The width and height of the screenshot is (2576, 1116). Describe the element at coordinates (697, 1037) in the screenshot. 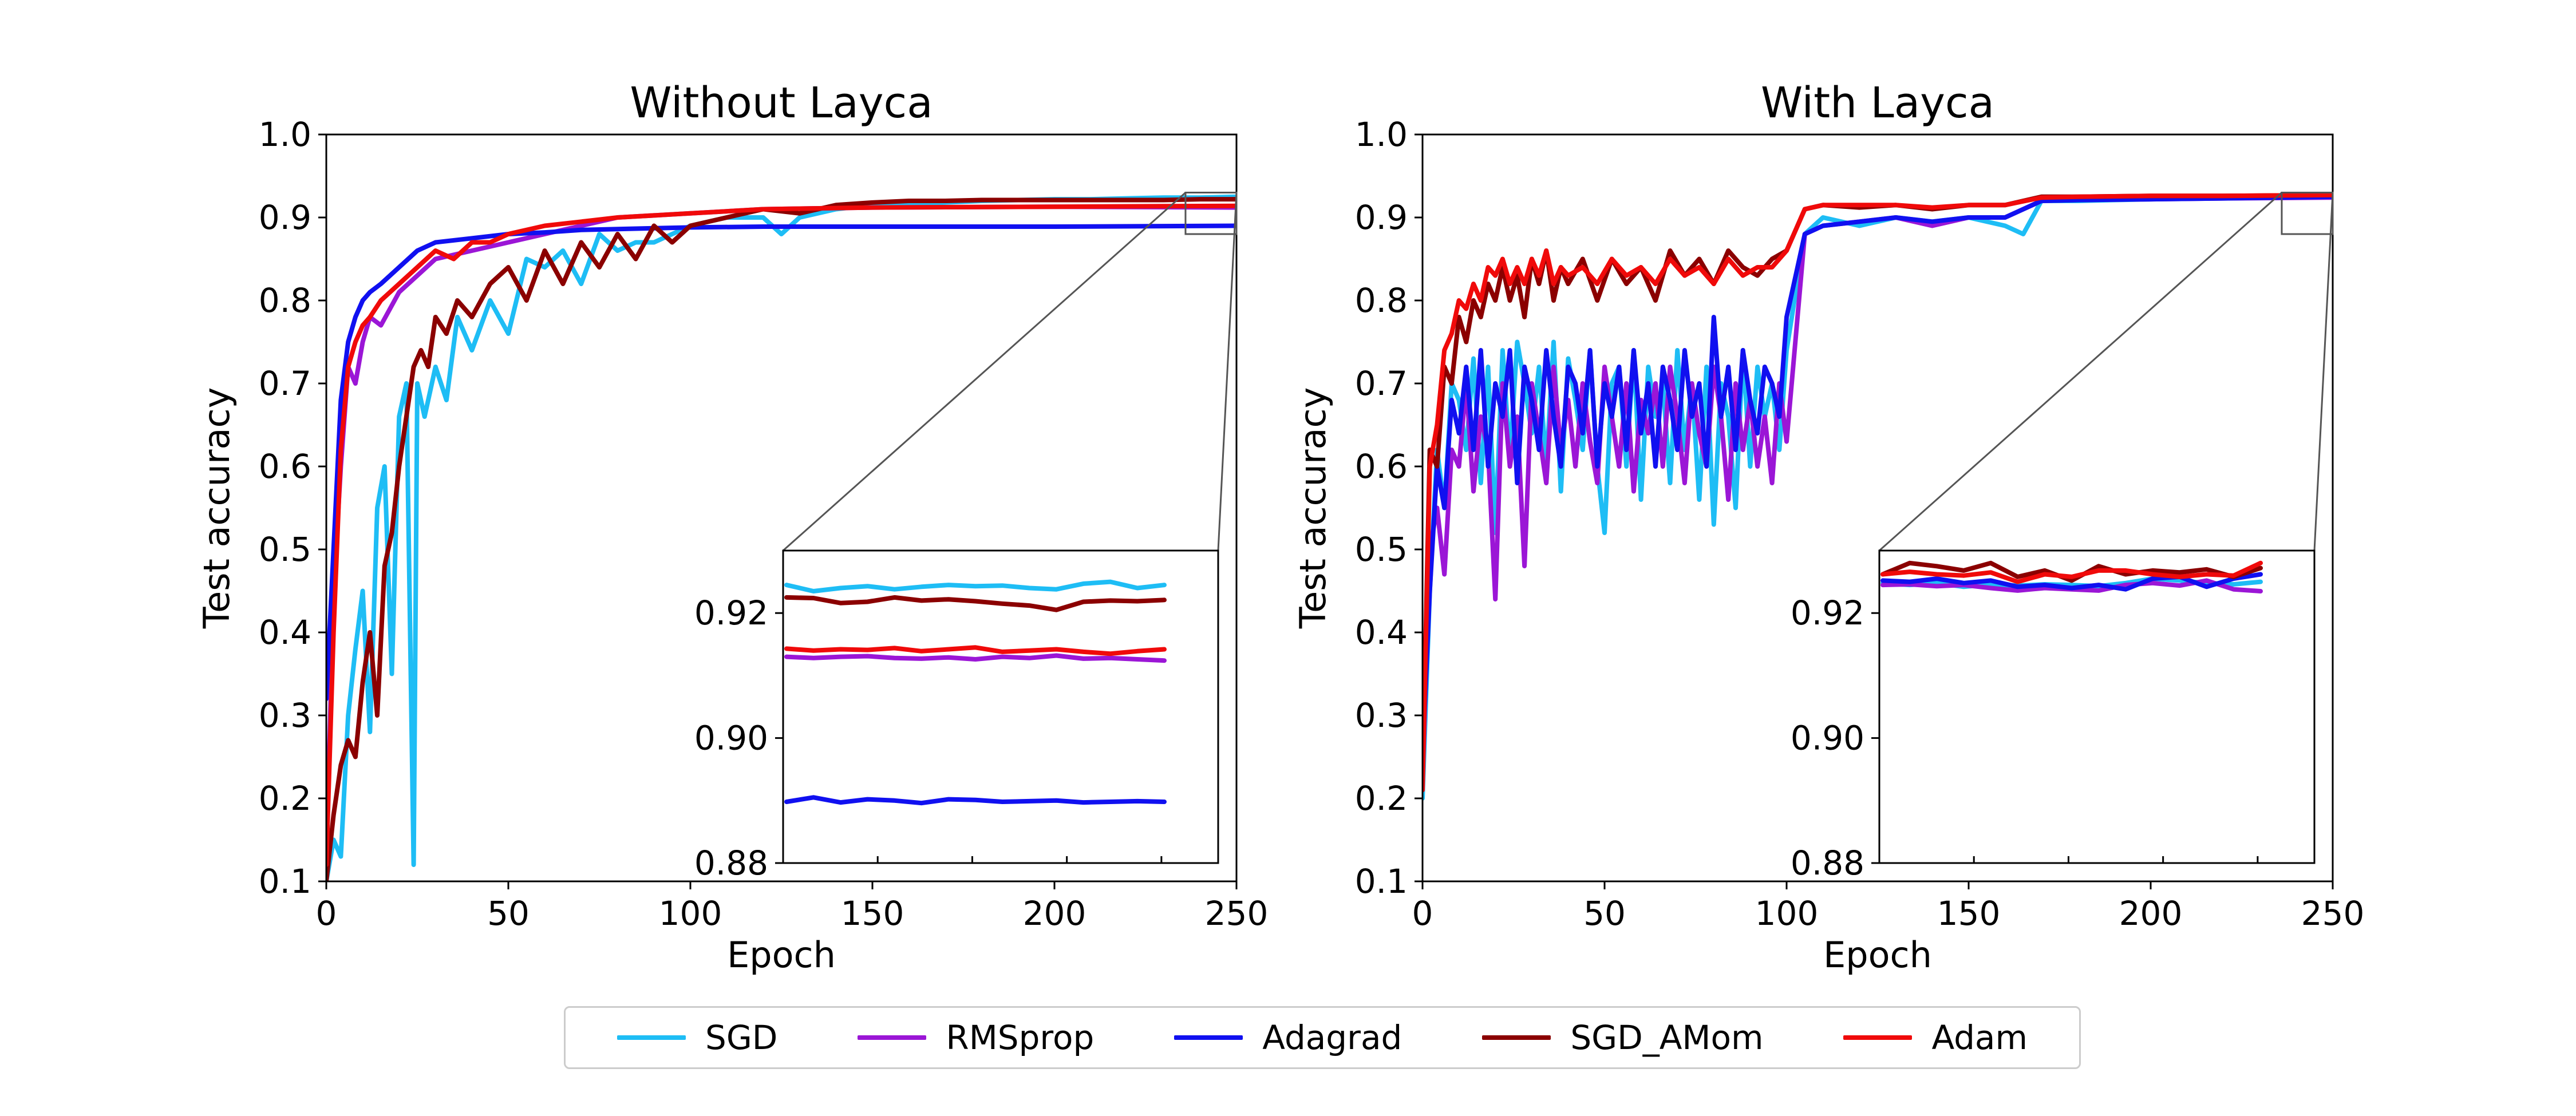

I see `legend-item-sgd: SGD` at that location.